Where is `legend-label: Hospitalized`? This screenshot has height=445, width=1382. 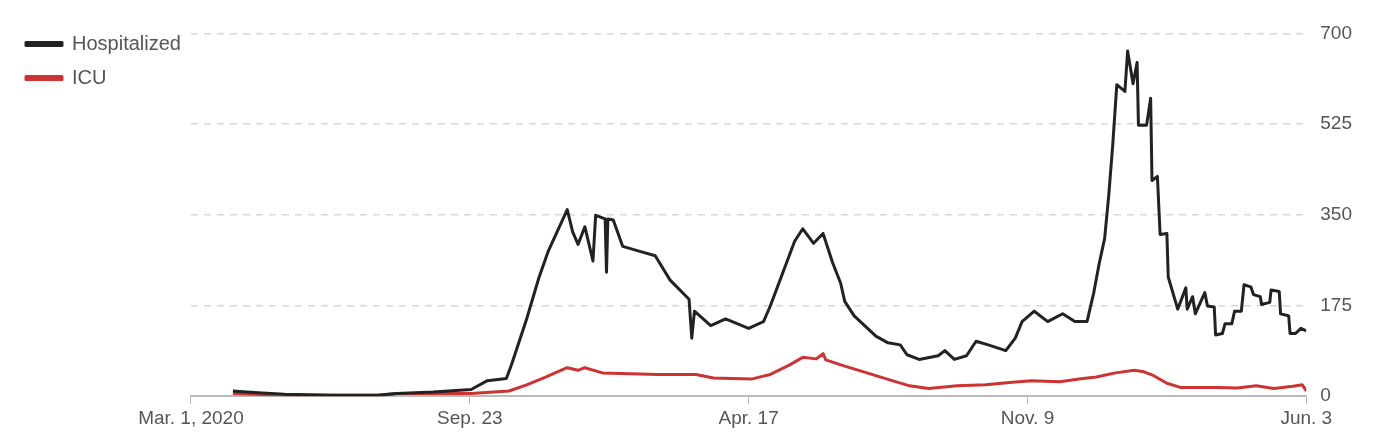 legend-label: Hospitalized is located at coordinates (126, 42).